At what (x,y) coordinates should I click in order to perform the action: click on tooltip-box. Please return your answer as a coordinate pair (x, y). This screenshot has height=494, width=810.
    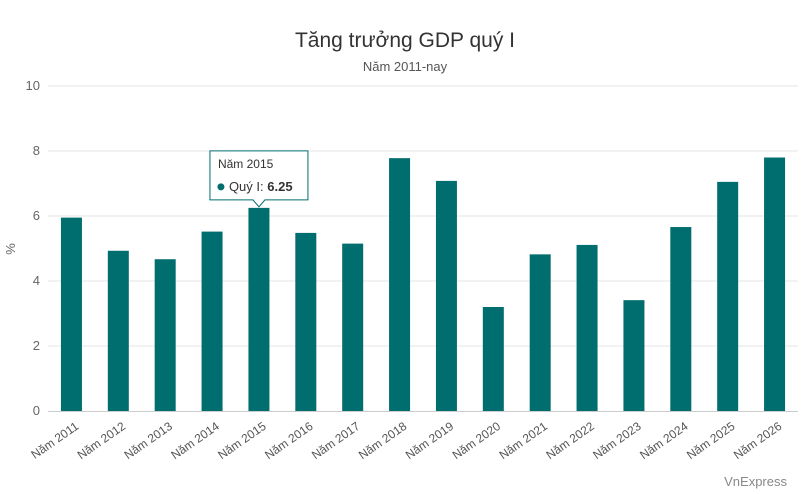
    Looking at the image, I should click on (259, 179).